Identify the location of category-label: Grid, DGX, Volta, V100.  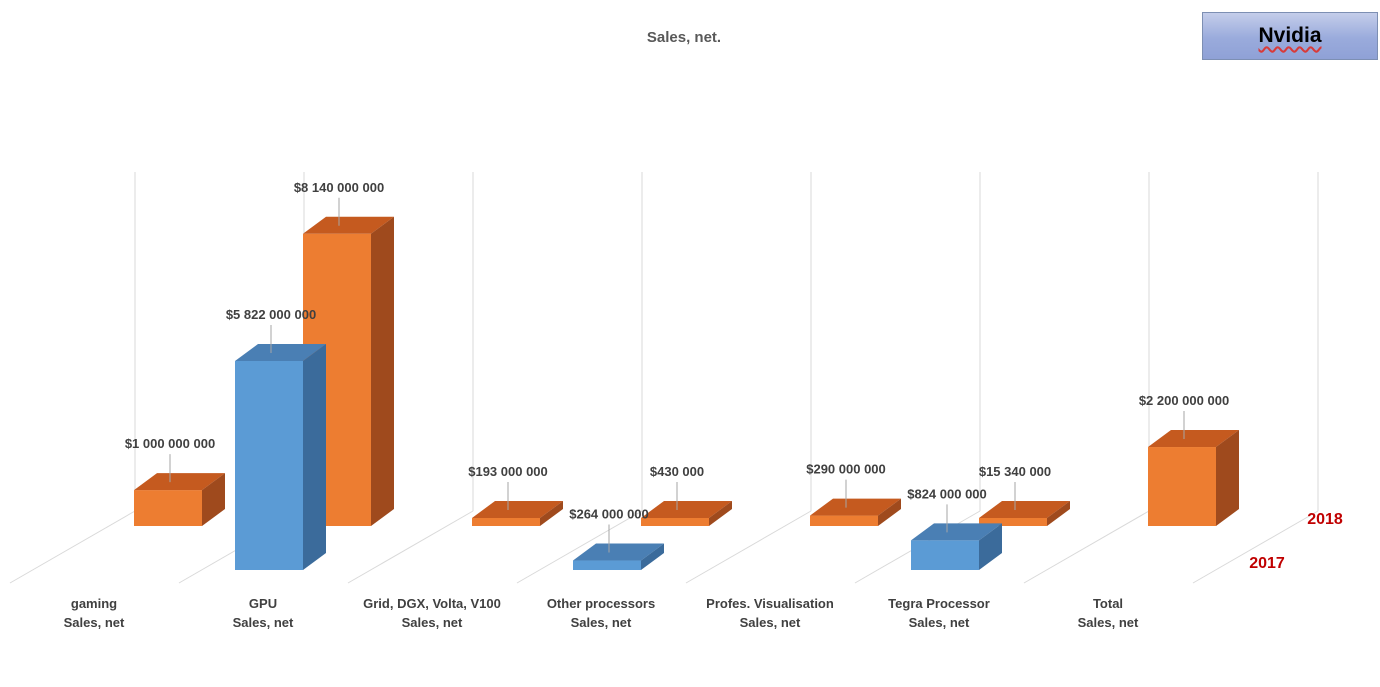
(432, 603).